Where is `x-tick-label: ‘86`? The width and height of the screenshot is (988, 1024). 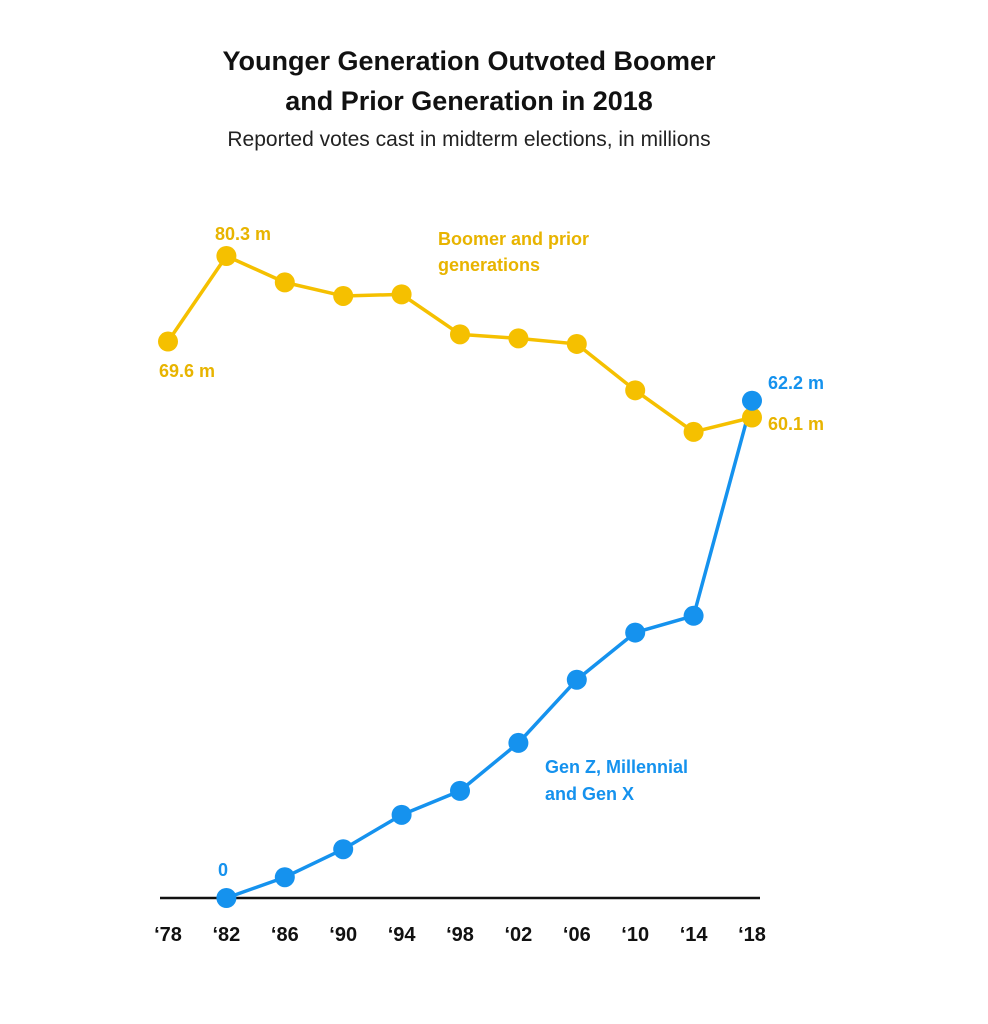 x-tick-label: ‘86 is located at coordinates (285, 935).